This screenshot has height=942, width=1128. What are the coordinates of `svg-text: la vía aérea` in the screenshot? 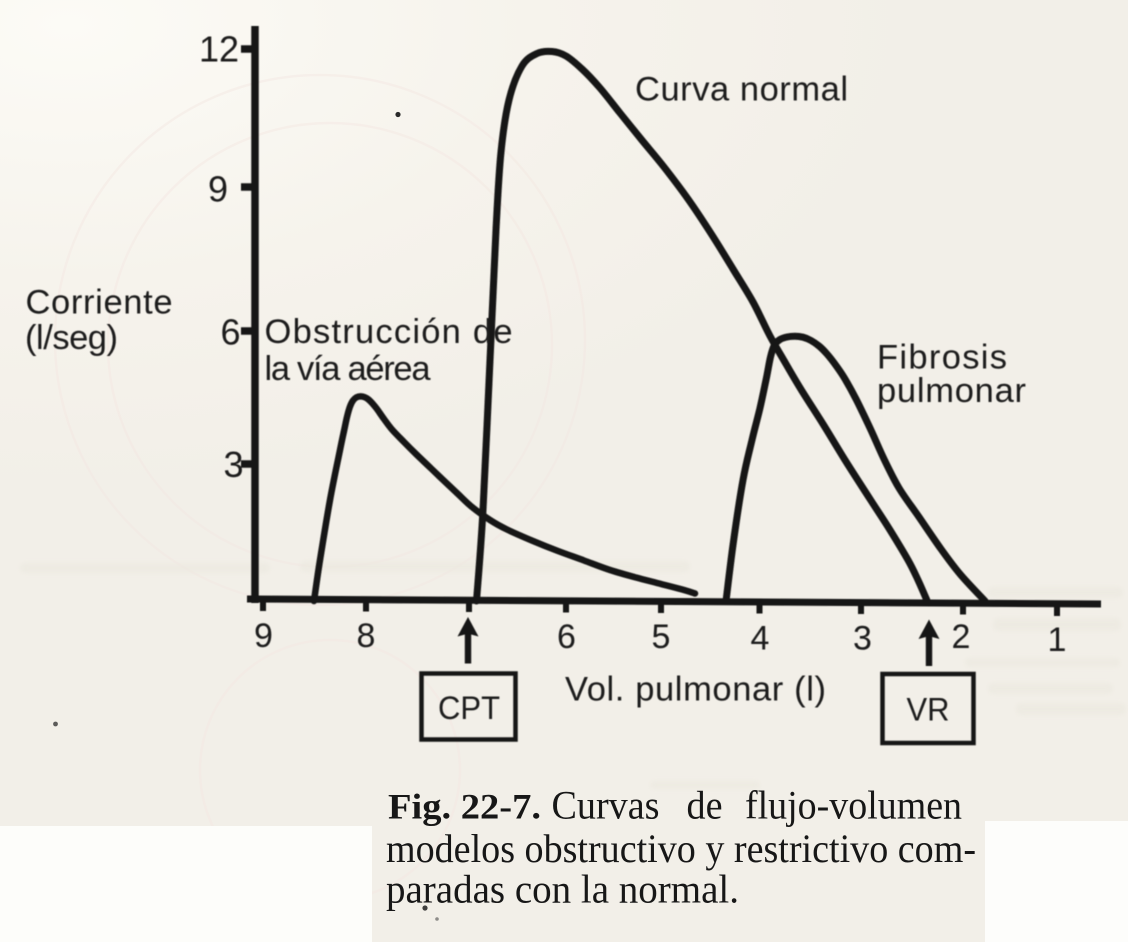 It's located at (348, 369).